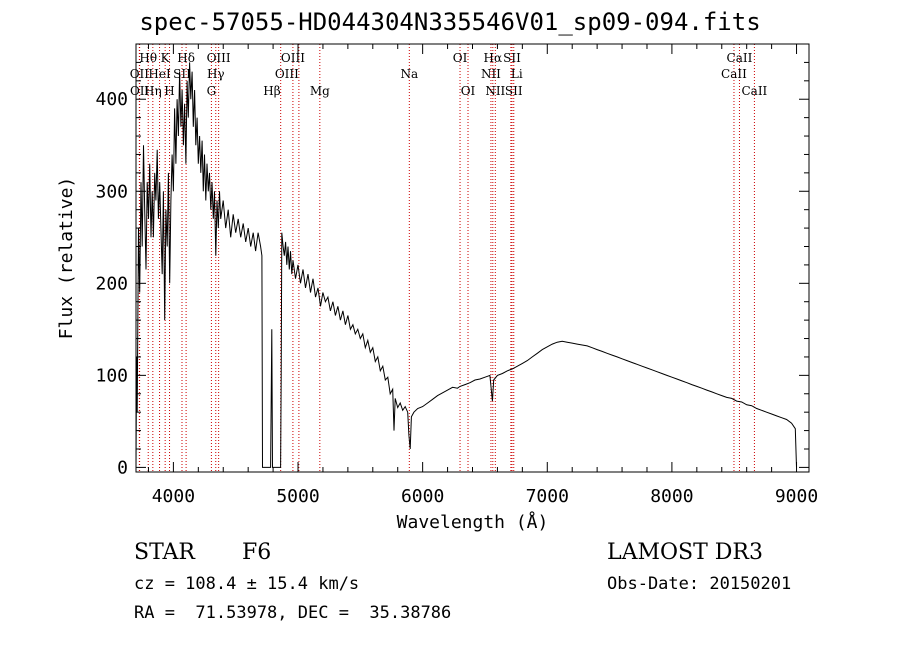  I want to click on line-label-22: Li, so click(517, 74).